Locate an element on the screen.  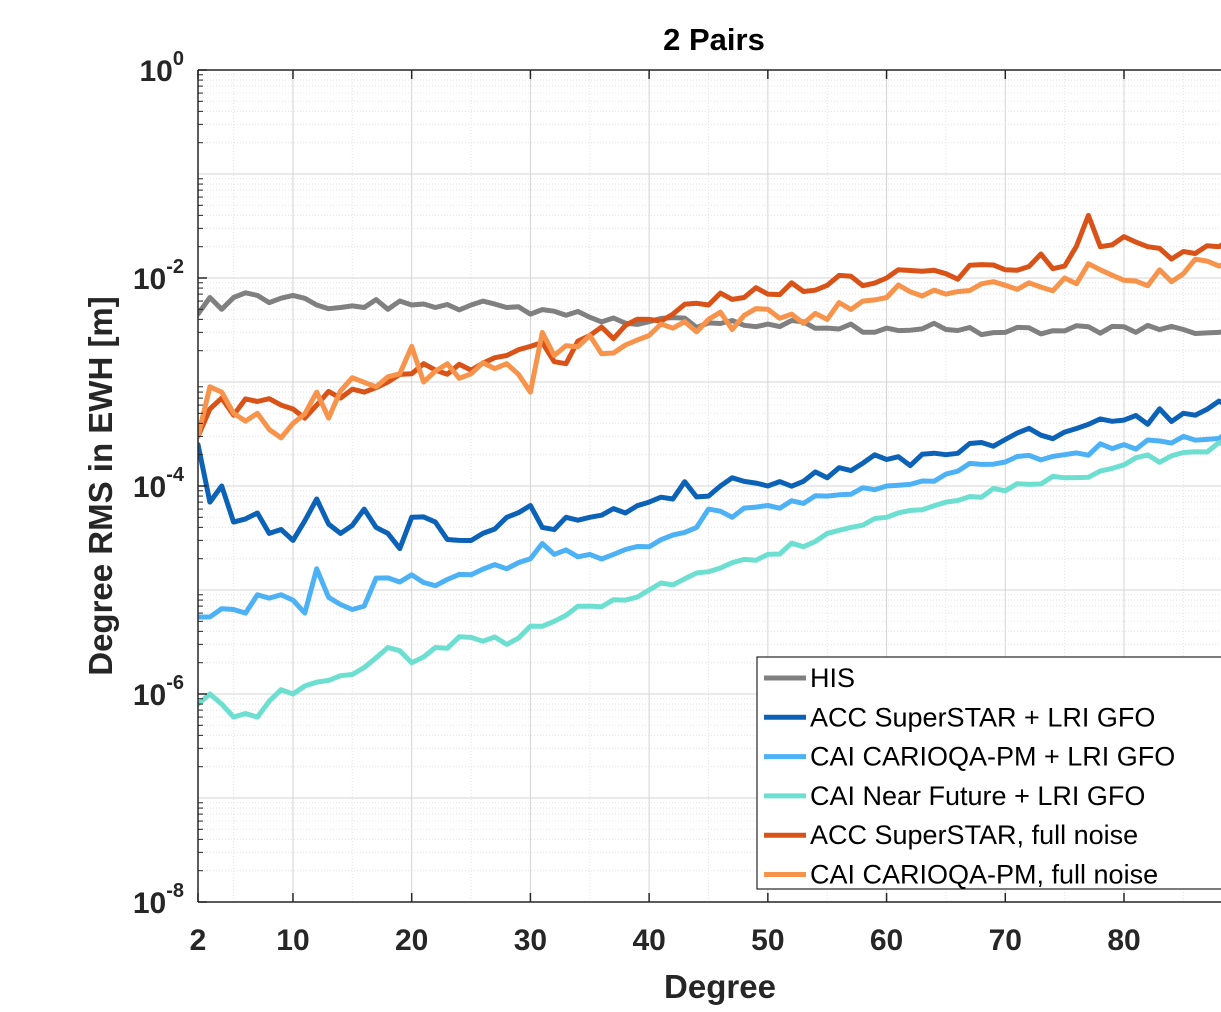
legend-label: CAI Near Future + LRI GFO is located at coordinates (977, 796).